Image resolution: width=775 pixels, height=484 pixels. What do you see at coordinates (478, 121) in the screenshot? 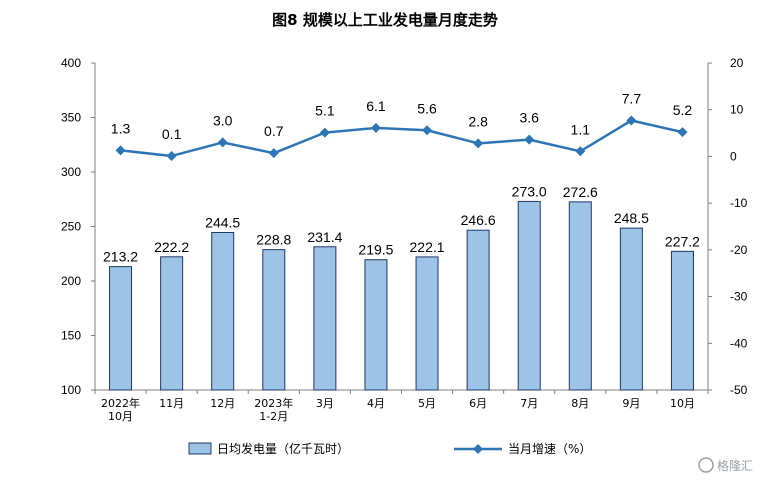
I see `line-value-label: 2.8` at bounding box center [478, 121].